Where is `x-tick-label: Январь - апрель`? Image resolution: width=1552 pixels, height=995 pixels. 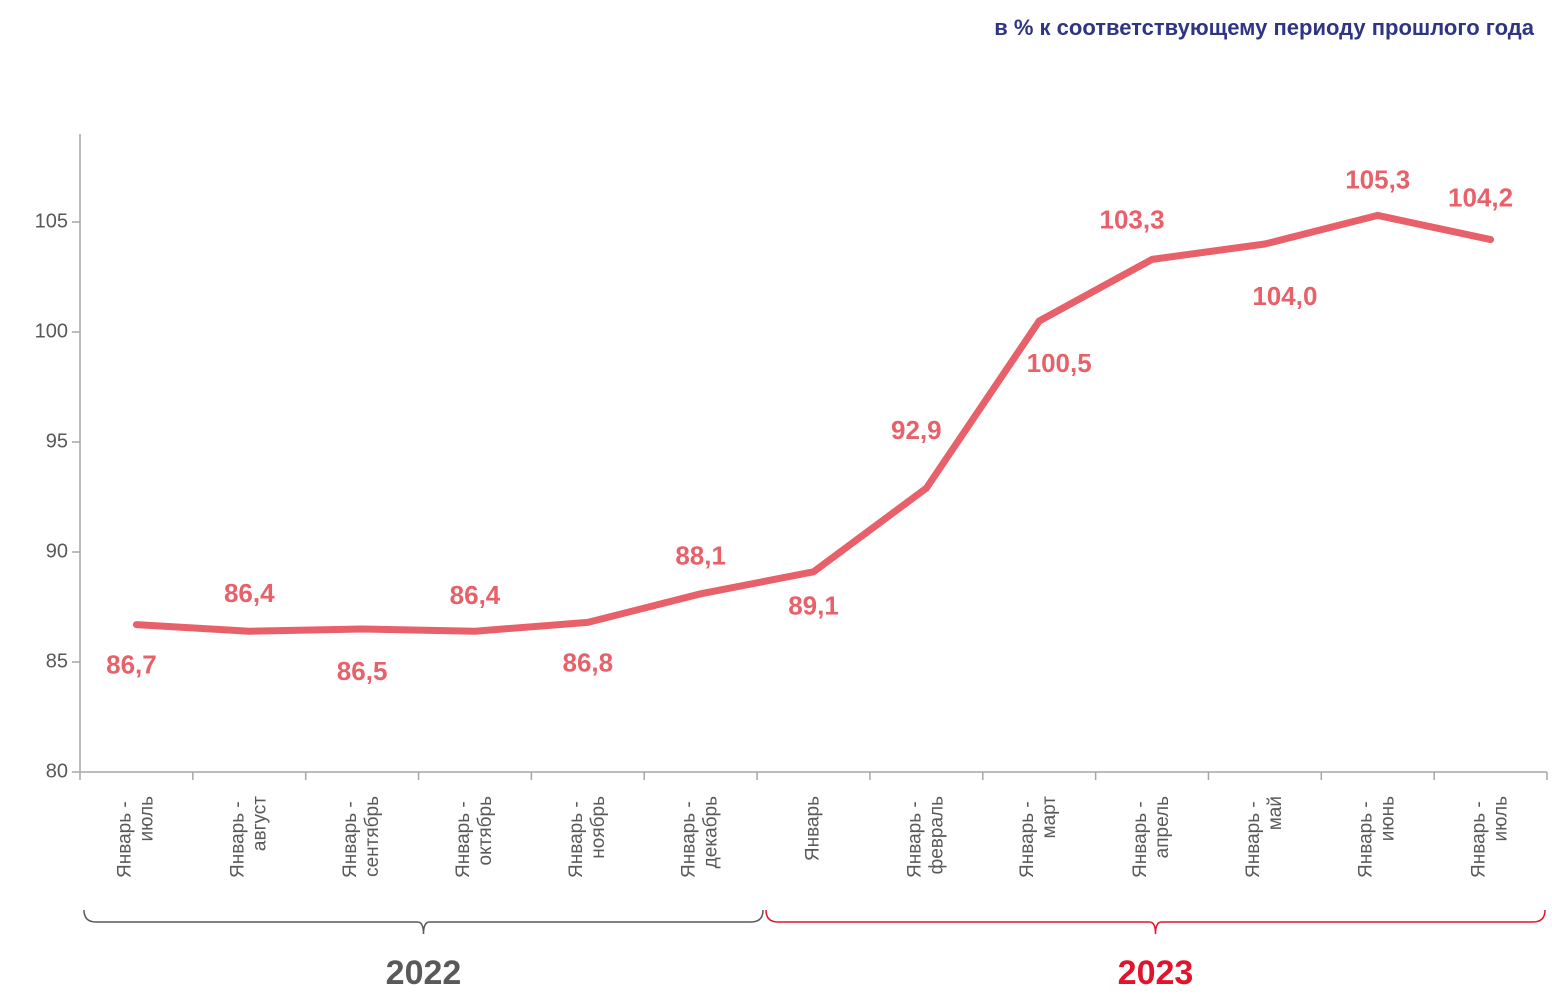
x-tick-label: Январь - апрель is located at coordinates (1151, 837).